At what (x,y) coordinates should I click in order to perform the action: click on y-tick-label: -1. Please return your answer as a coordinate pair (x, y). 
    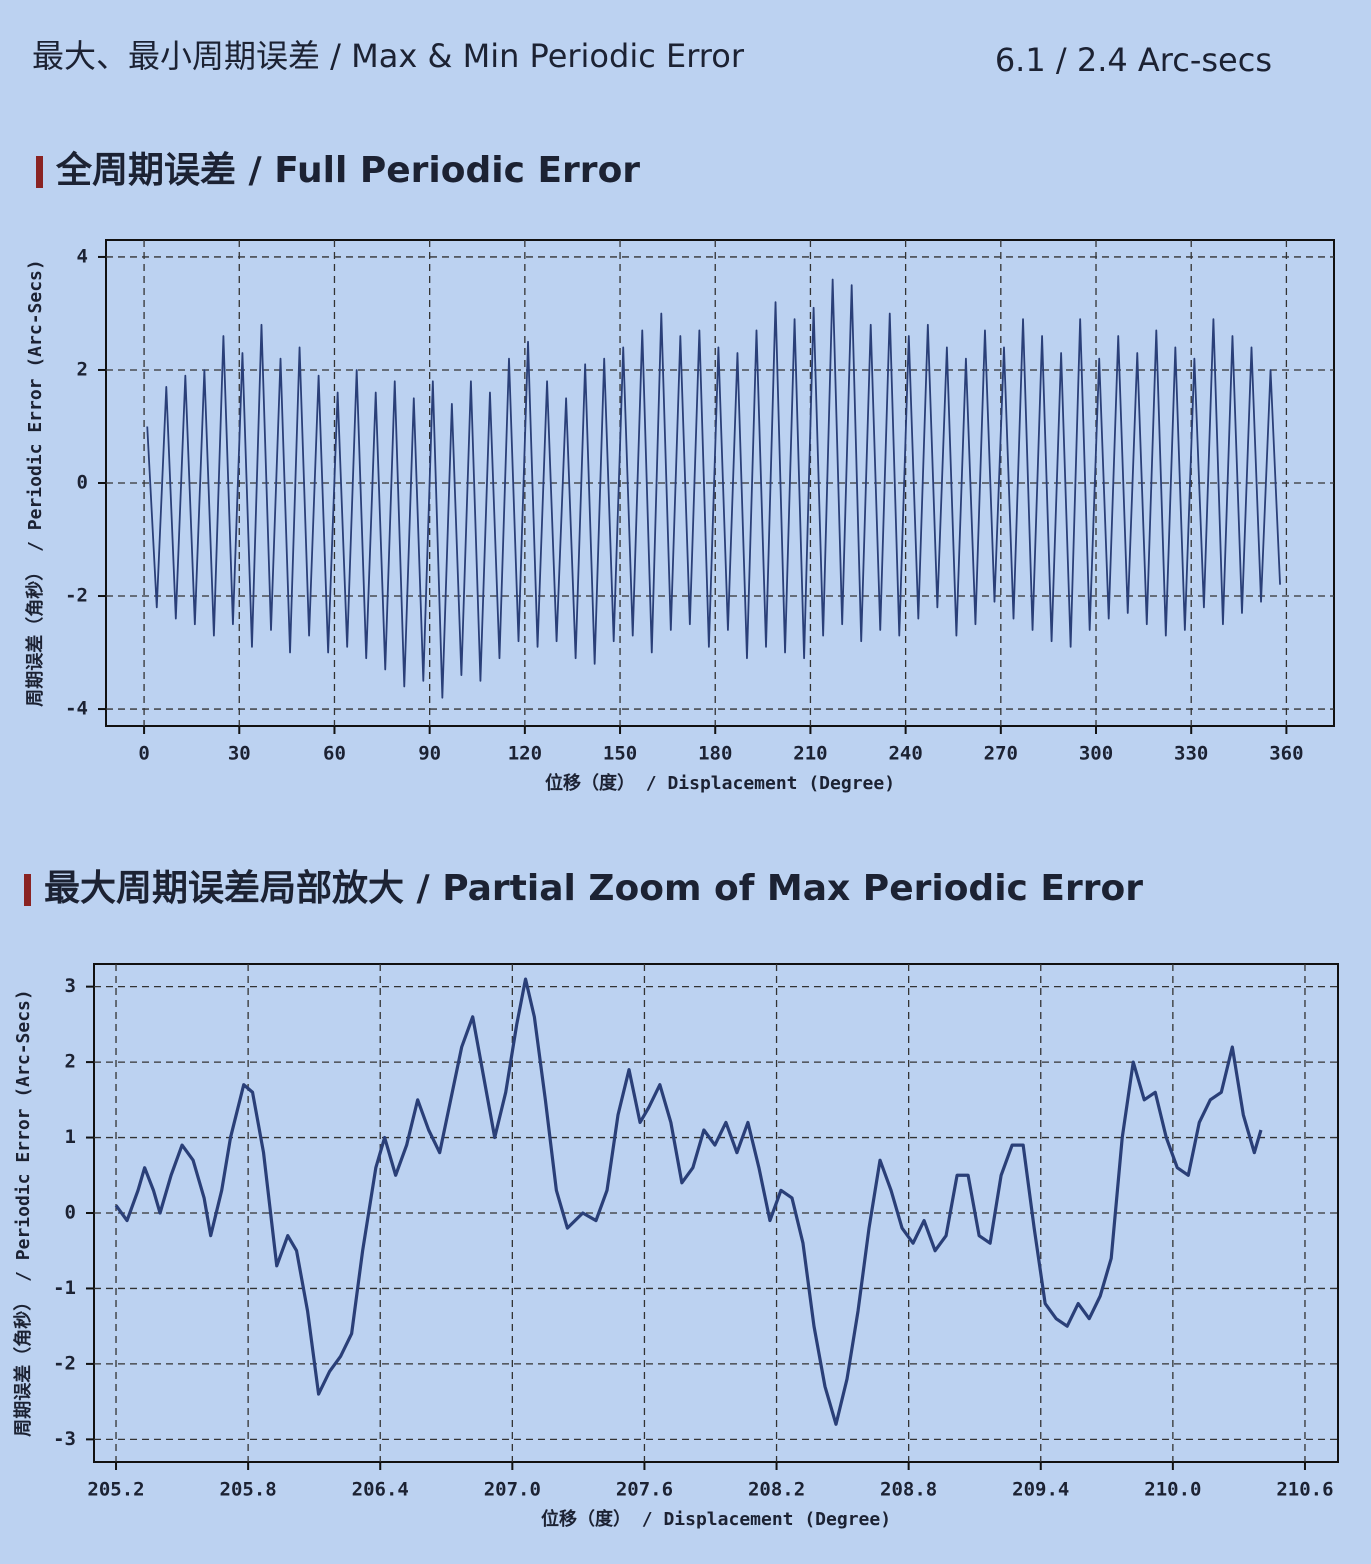
    Looking at the image, I should click on (64, 1288).